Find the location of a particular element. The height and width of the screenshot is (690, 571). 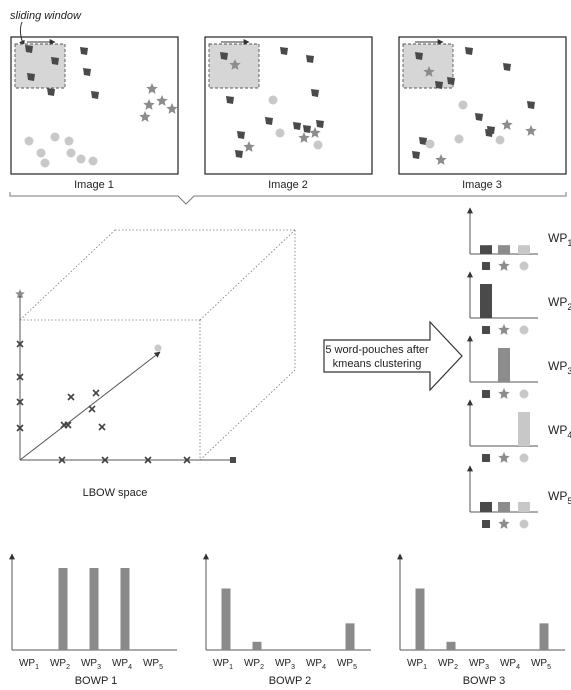

images-brace is located at coordinates (288, 198).